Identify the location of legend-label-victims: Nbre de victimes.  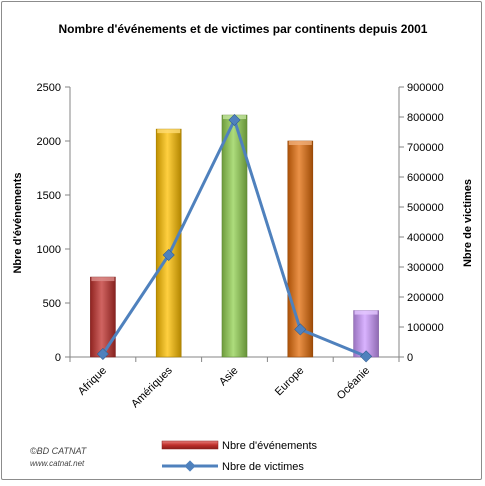
(263, 467).